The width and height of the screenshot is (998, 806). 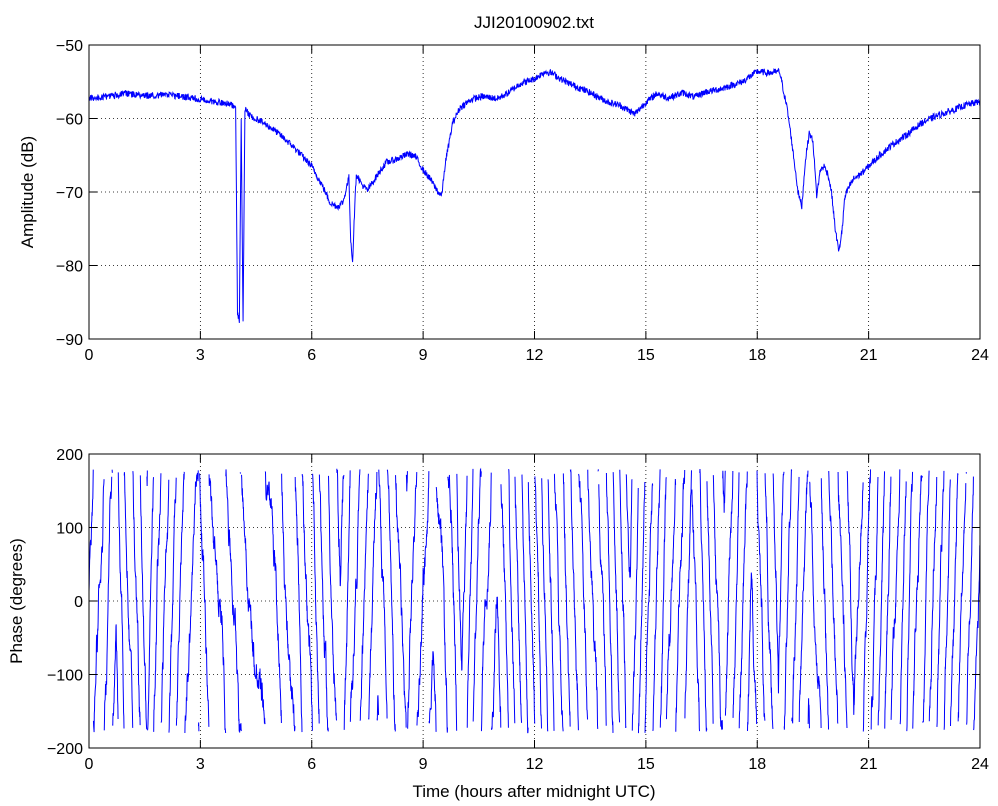 What do you see at coordinates (423, 764) in the screenshot?
I see `phase-x-tick-label: 9` at bounding box center [423, 764].